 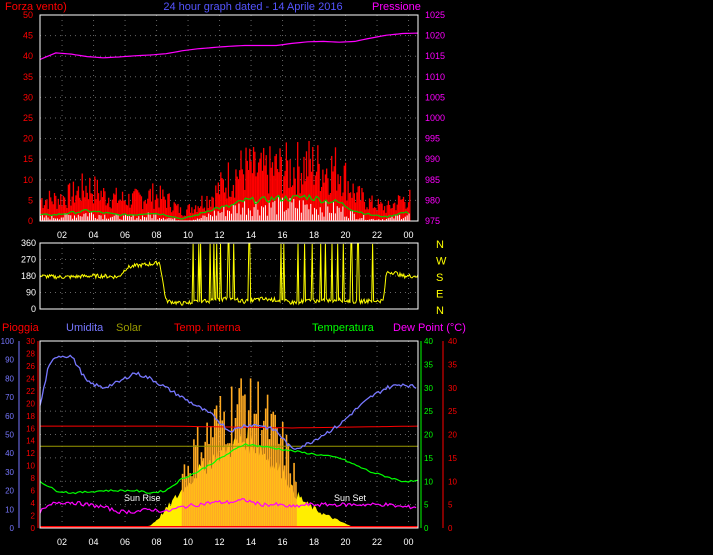 What do you see at coordinates (432, 159) in the screenshot?
I see `pressure-y-tick-label: 990` at bounding box center [432, 159].